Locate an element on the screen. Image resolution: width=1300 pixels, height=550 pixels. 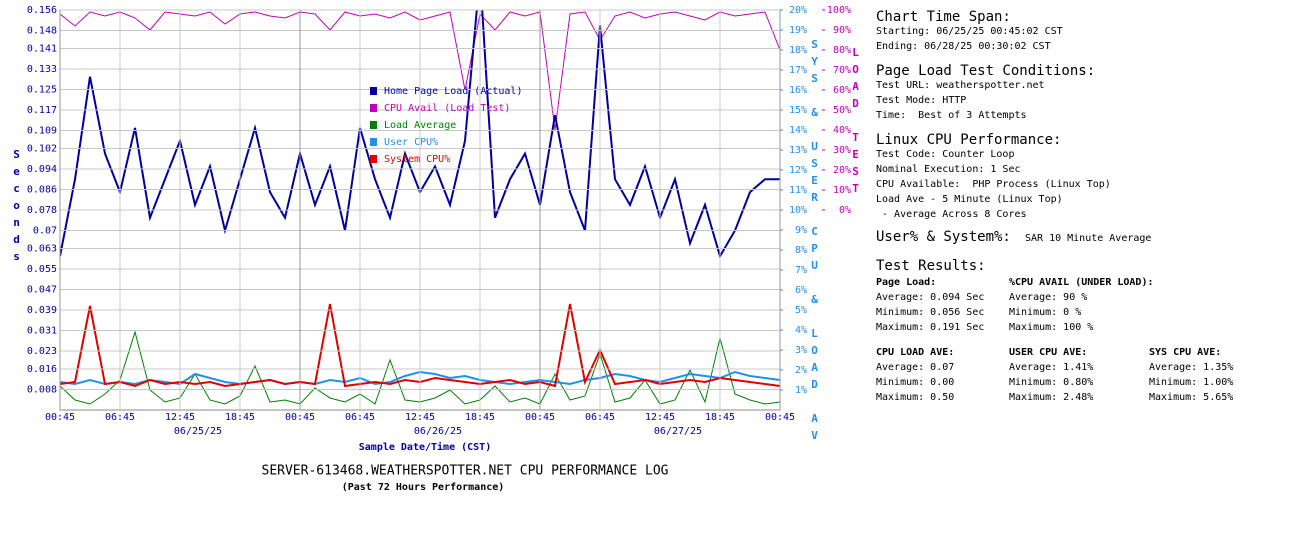
panel-heading: Chart Time Span: is located at coordinates (943, 17).